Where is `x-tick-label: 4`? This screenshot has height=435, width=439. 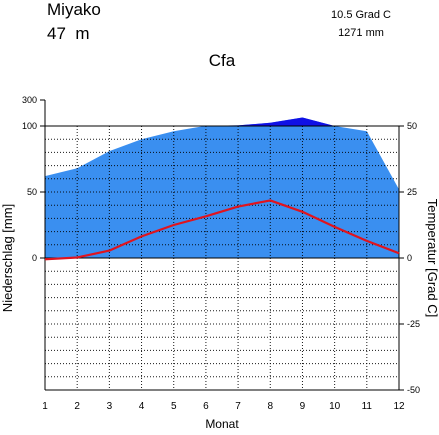
x-tick-label: 4 is located at coordinates (142, 406).